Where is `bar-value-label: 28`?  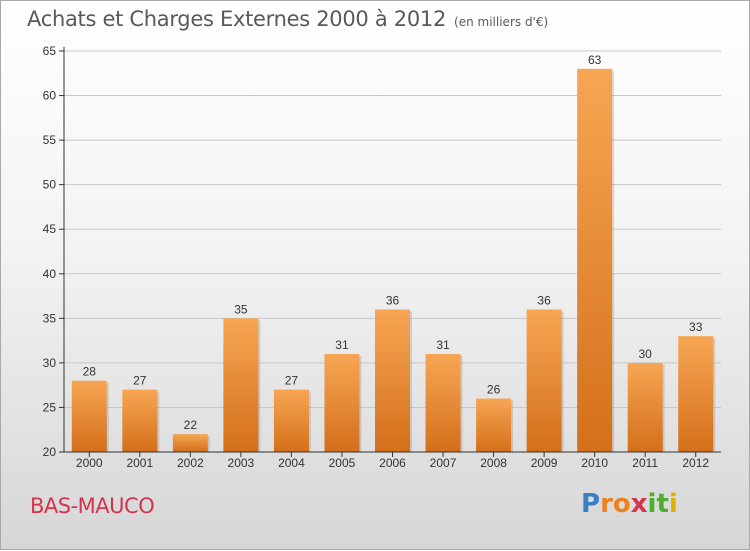 bar-value-label: 28 is located at coordinates (90, 372).